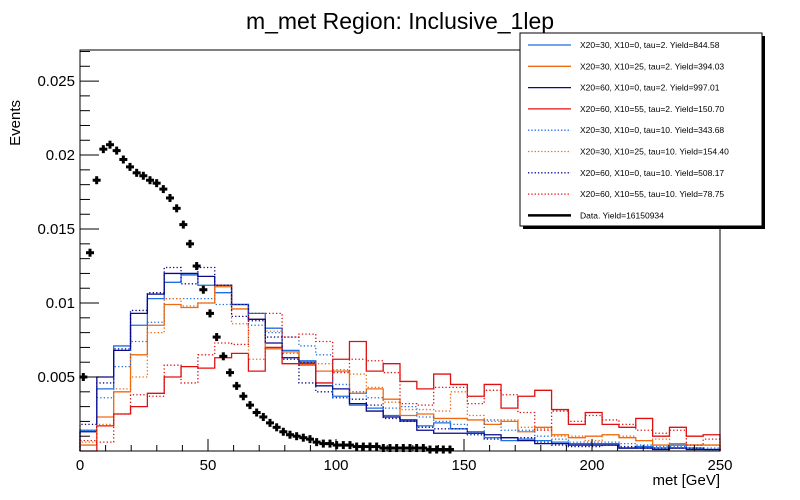  Describe the element at coordinates (650, 88) in the screenshot. I see `legend-entry-label: X20=60, X10=0, tau=2. Yield=997.01` at that location.